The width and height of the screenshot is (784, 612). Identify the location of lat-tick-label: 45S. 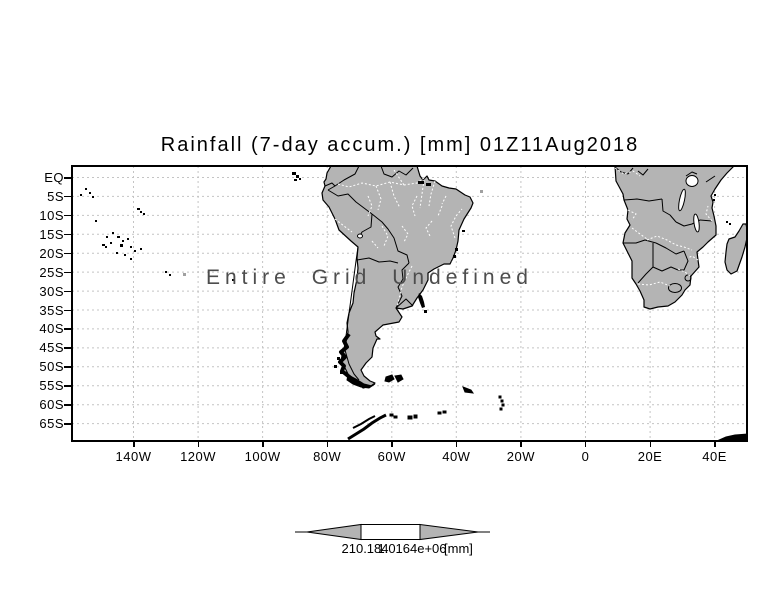
(51, 348).